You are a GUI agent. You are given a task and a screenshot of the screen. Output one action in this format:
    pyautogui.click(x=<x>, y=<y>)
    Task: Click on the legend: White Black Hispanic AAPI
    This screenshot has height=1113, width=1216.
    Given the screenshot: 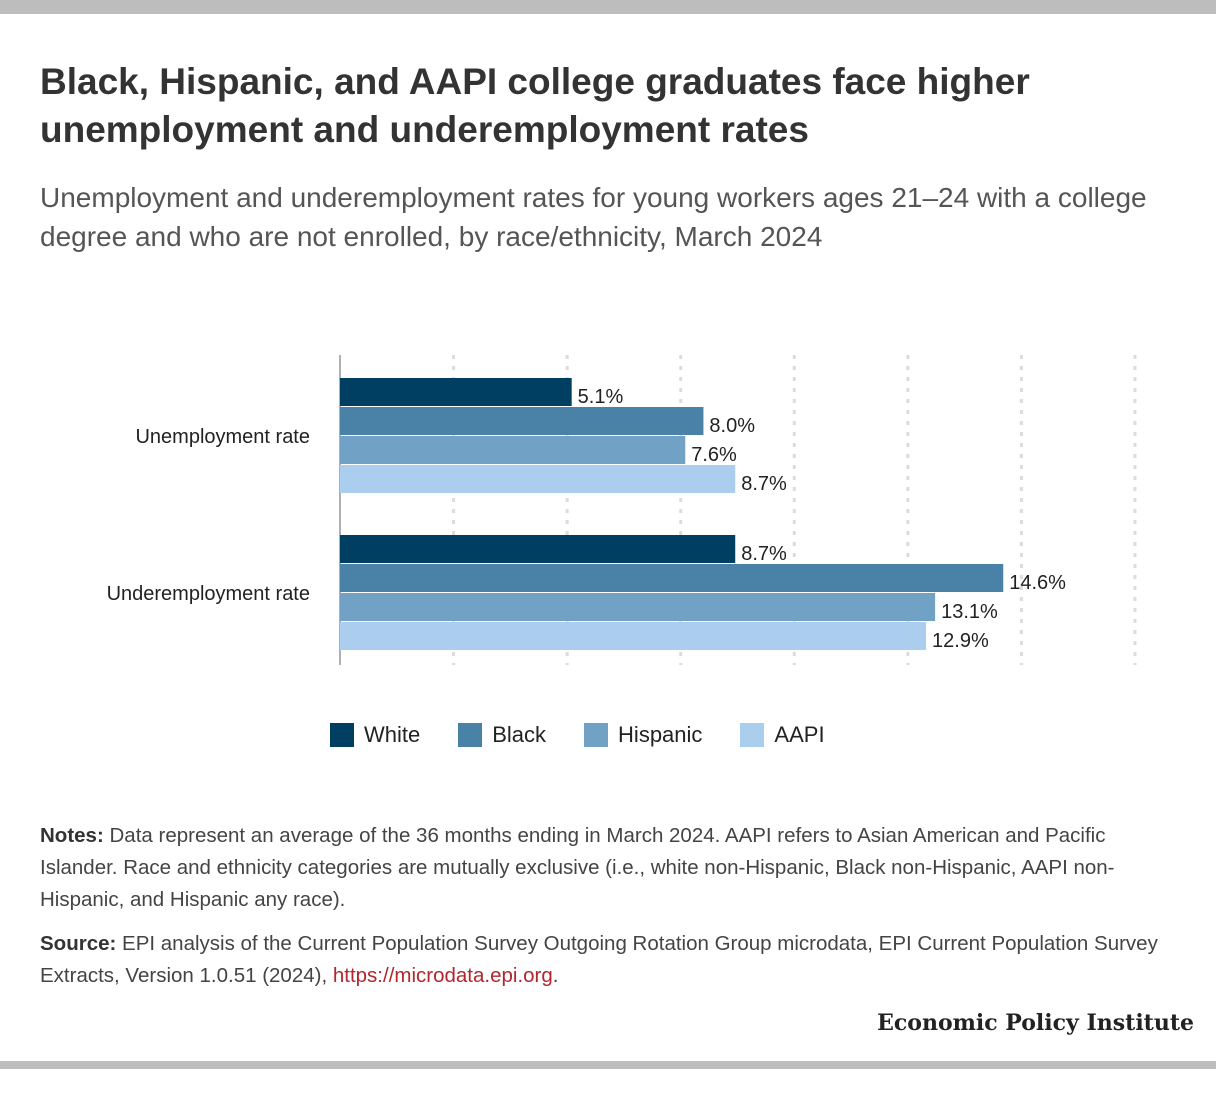 What is the action you would take?
    pyautogui.click(x=596, y=735)
    